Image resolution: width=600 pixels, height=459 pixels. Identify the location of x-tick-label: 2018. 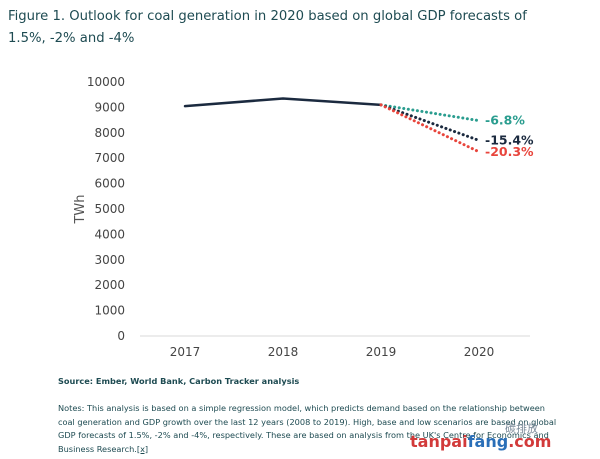
(283, 352).